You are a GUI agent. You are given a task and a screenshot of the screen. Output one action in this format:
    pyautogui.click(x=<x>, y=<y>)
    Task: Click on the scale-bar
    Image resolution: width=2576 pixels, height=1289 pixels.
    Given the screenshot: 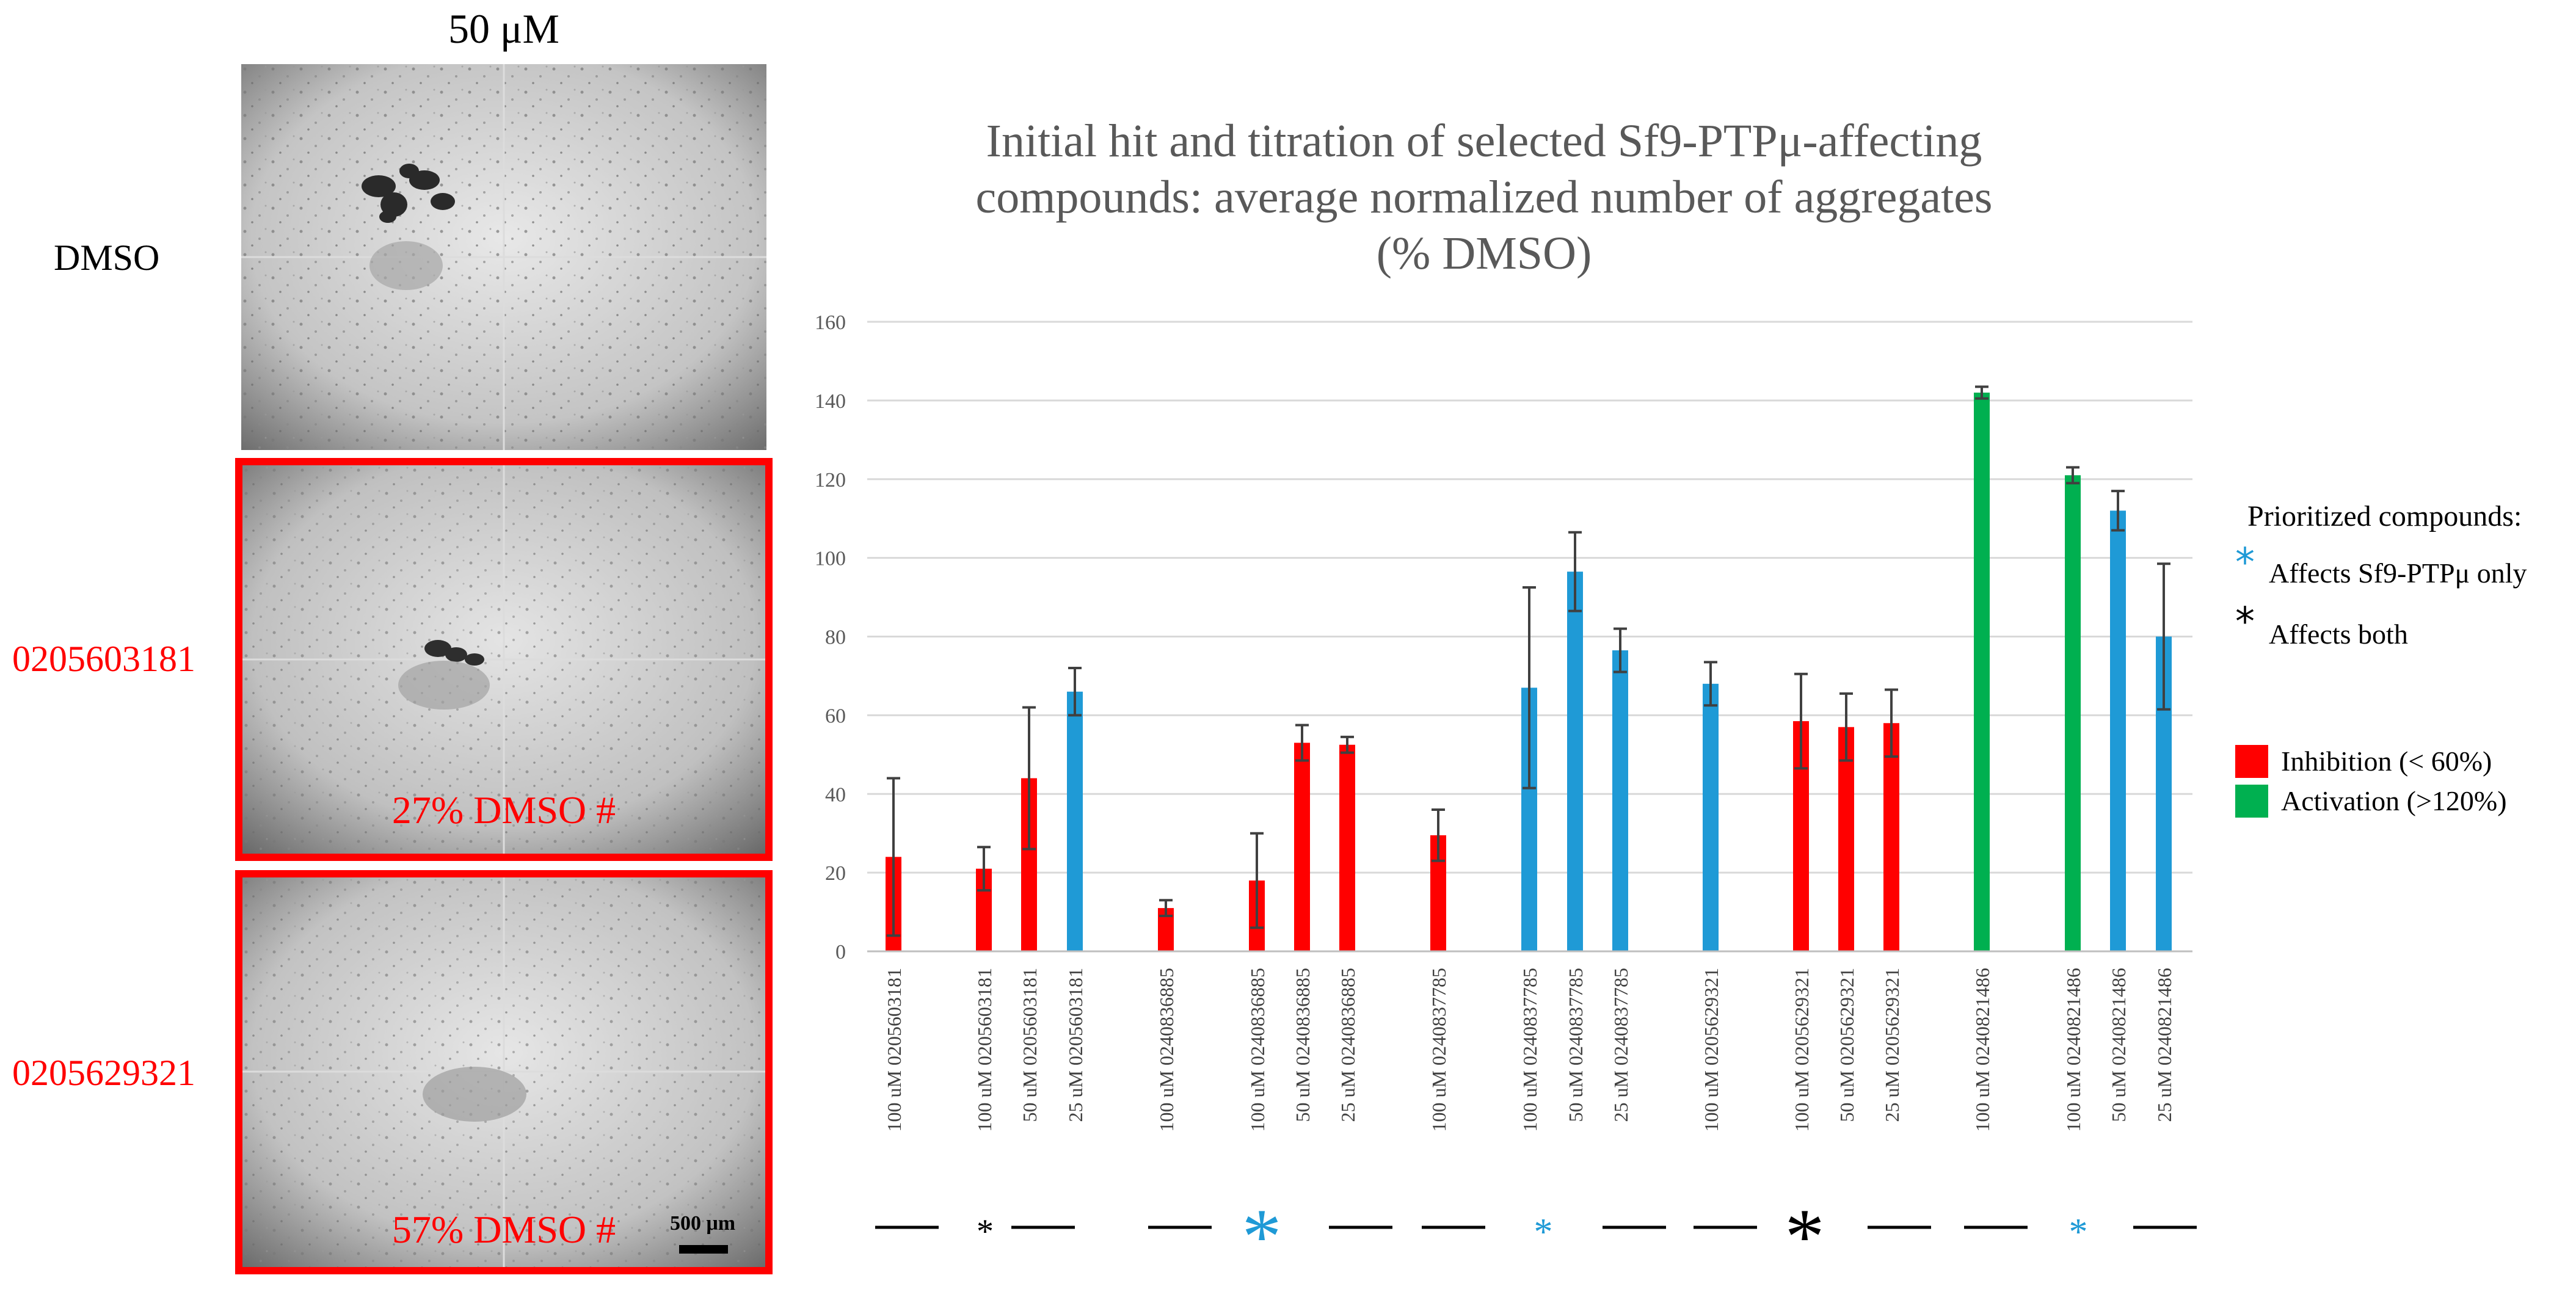 What is the action you would take?
    pyautogui.click(x=704, y=1249)
    